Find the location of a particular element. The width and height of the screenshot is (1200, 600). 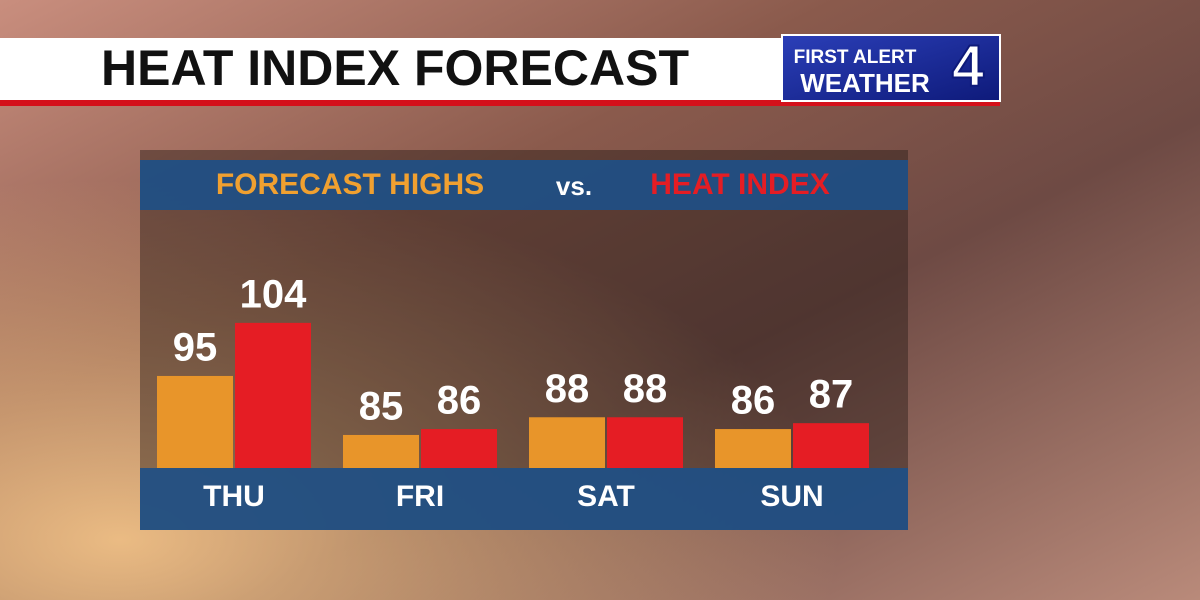

logo-line2: WEATHER is located at coordinates (865, 83).